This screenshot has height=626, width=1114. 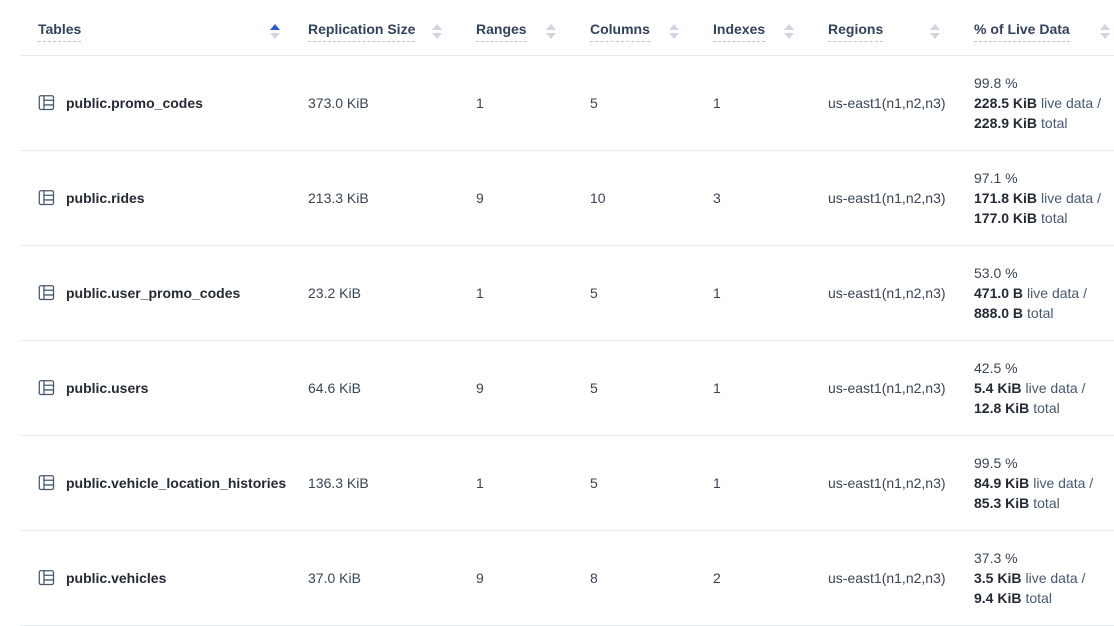 I want to click on column-header-label: Indexes, so click(x=739, y=31).